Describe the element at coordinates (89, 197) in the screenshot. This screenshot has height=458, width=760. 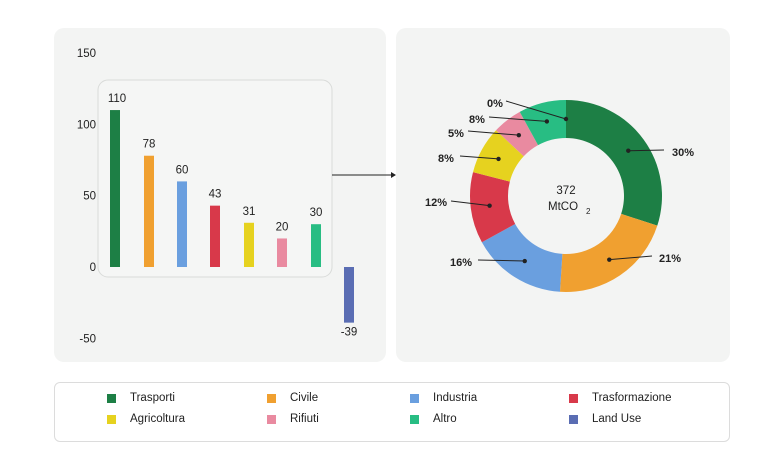
I see `y-tick-label: 50` at that location.